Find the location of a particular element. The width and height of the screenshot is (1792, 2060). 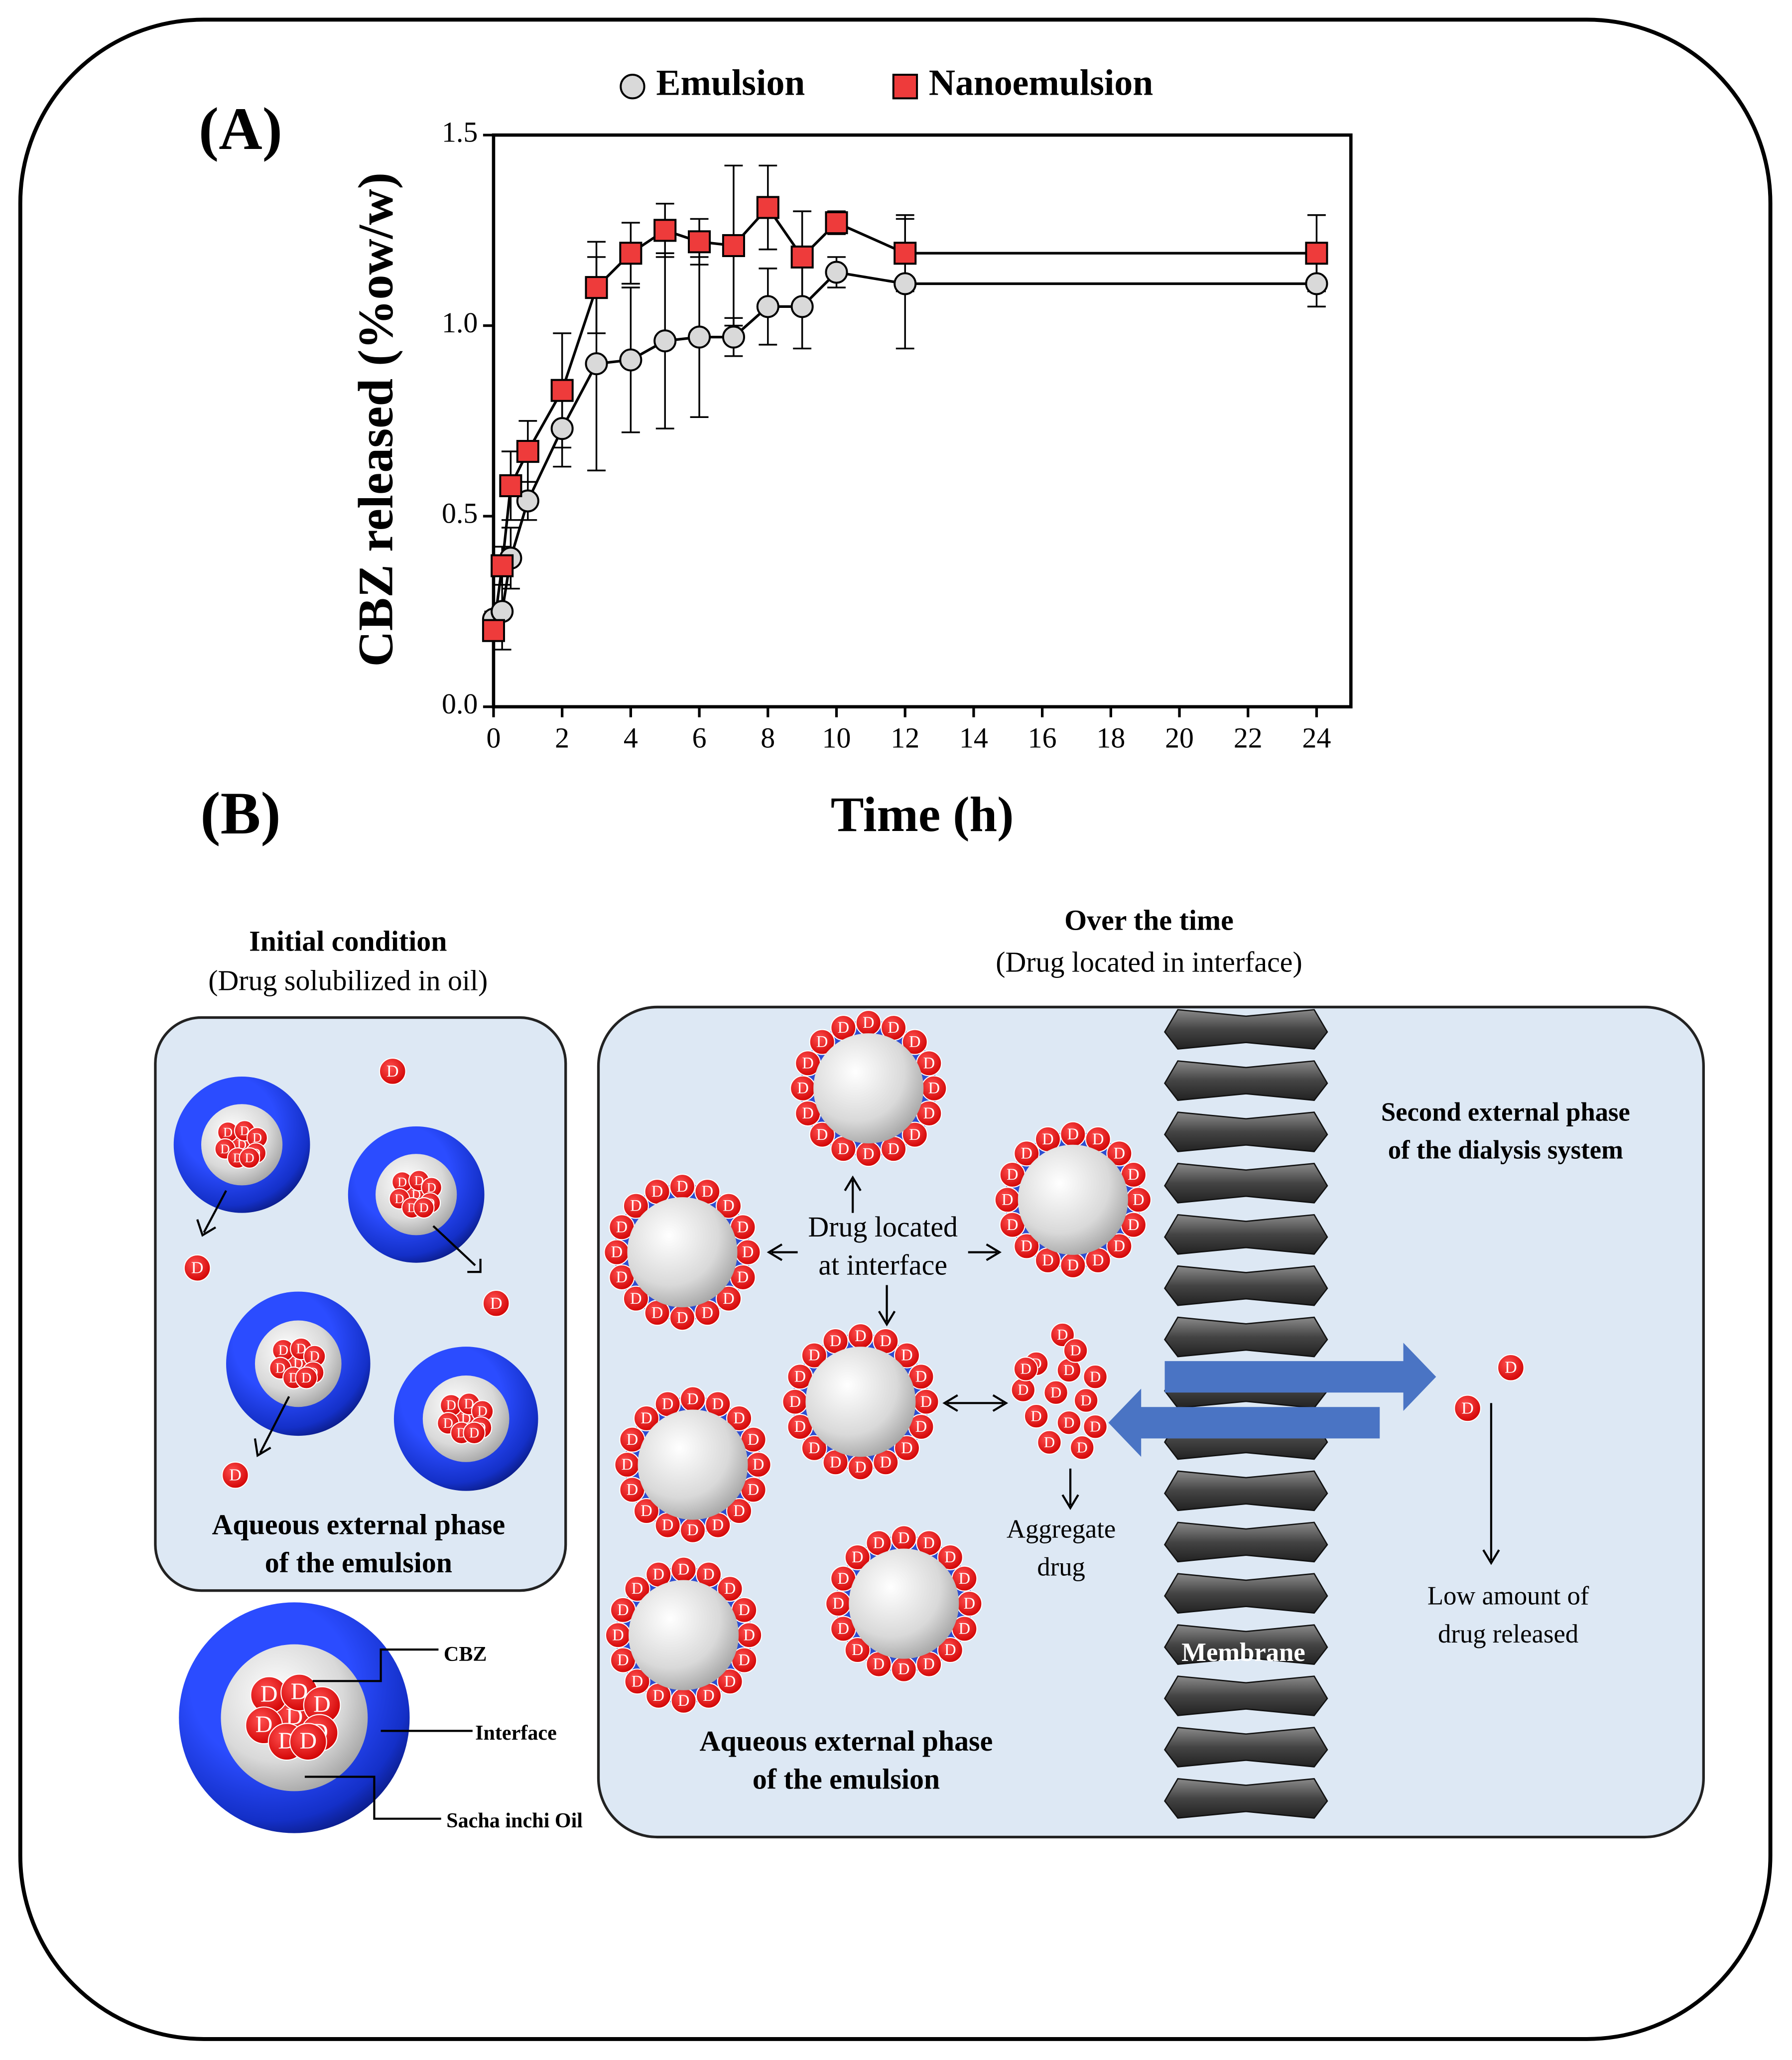

label: at interface is located at coordinates (882, 1265).